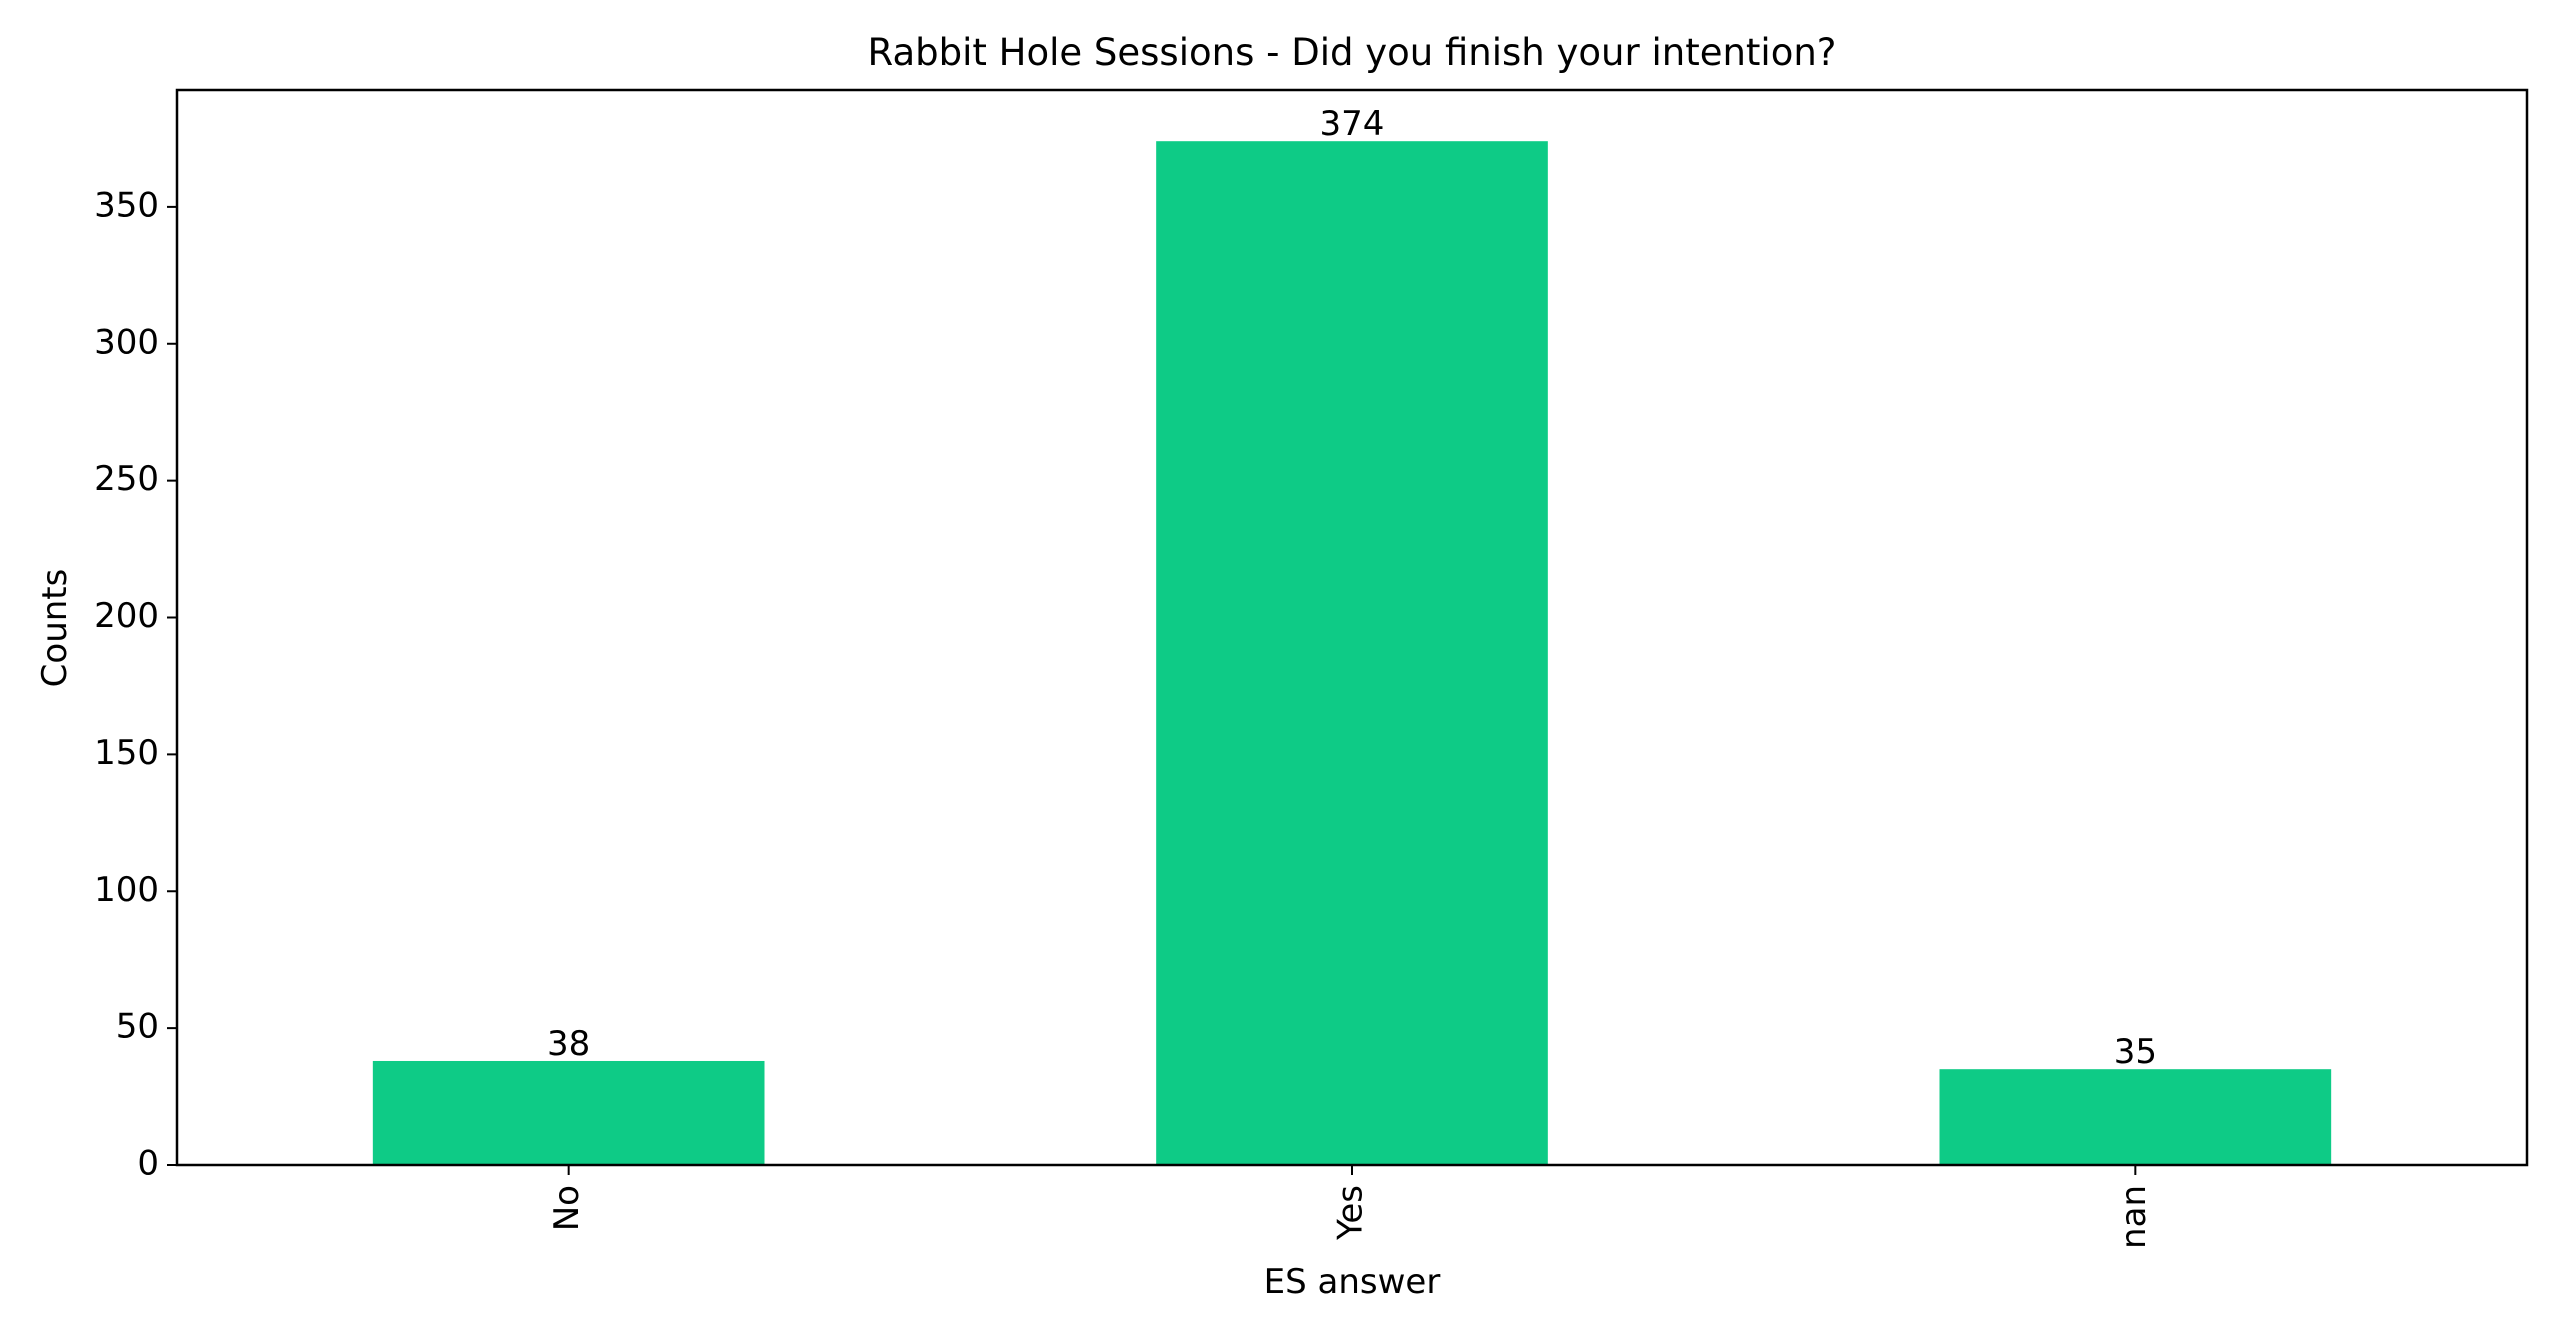 This screenshot has height=1341, width=2560. Describe the element at coordinates (126, 890) in the screenshot. I see `y-tick-label: 100` at that location.